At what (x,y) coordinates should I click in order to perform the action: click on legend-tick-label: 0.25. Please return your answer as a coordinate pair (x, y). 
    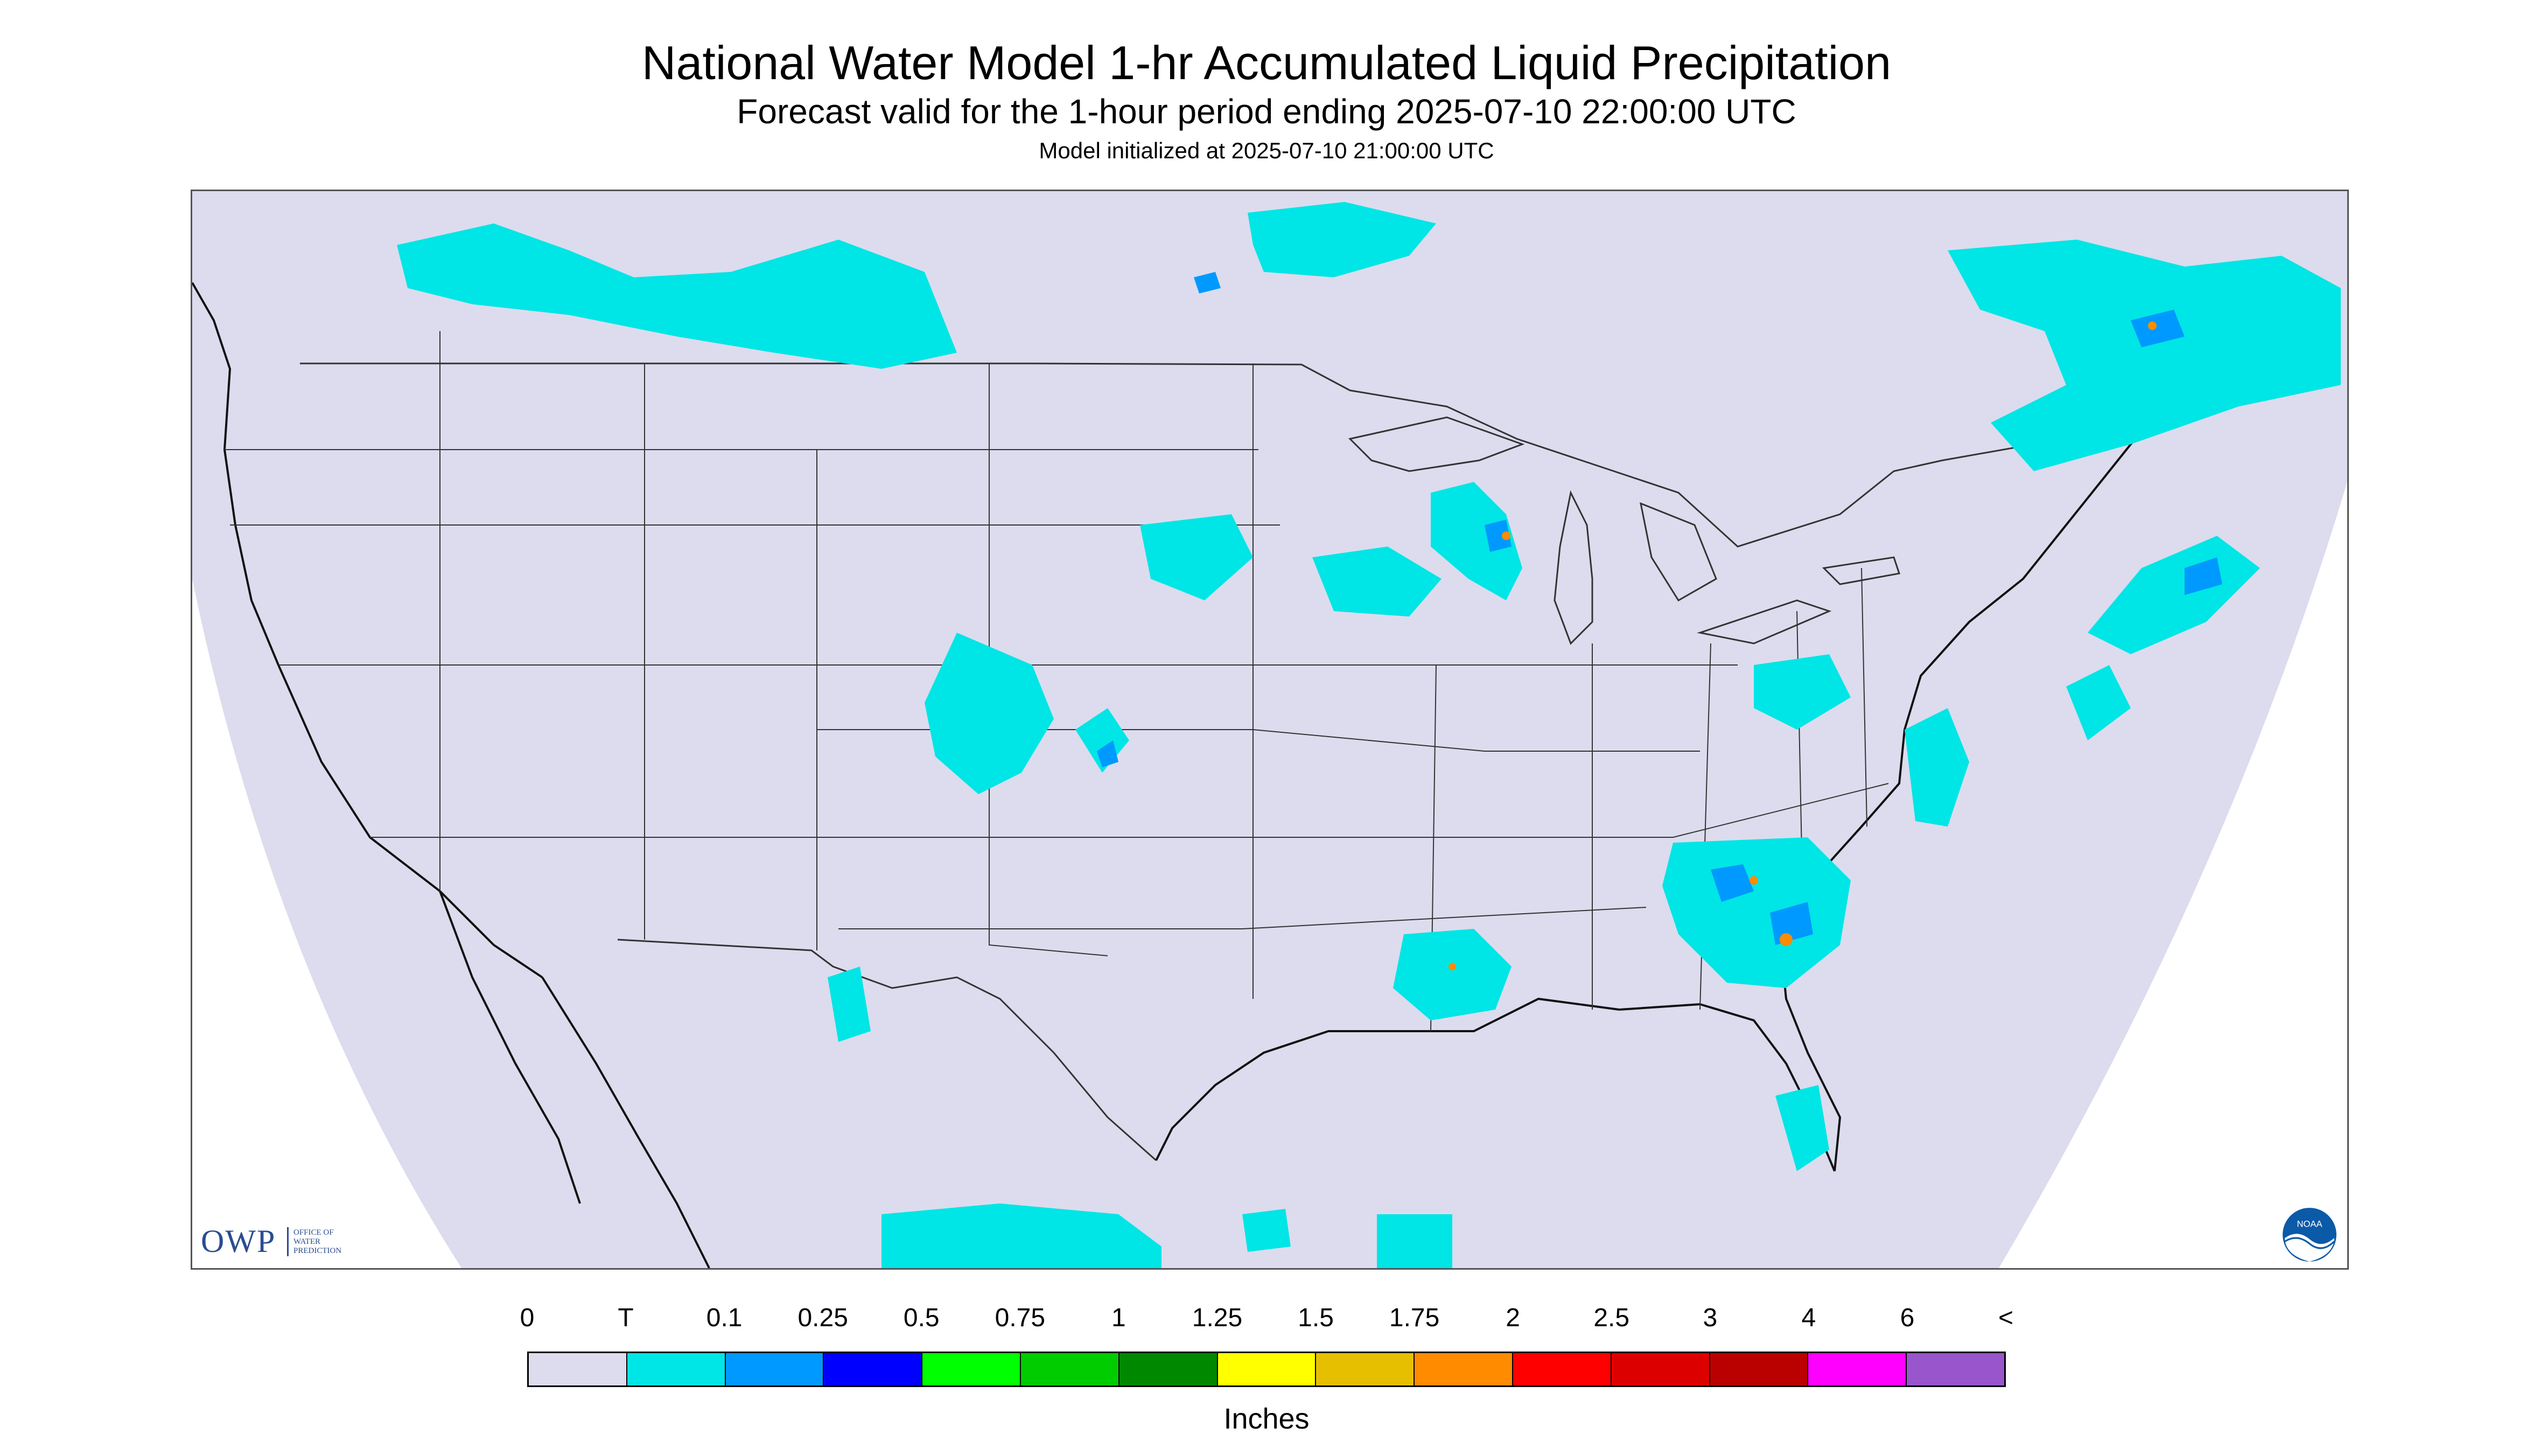
    Looking at the image, I should click on (823, 1318).